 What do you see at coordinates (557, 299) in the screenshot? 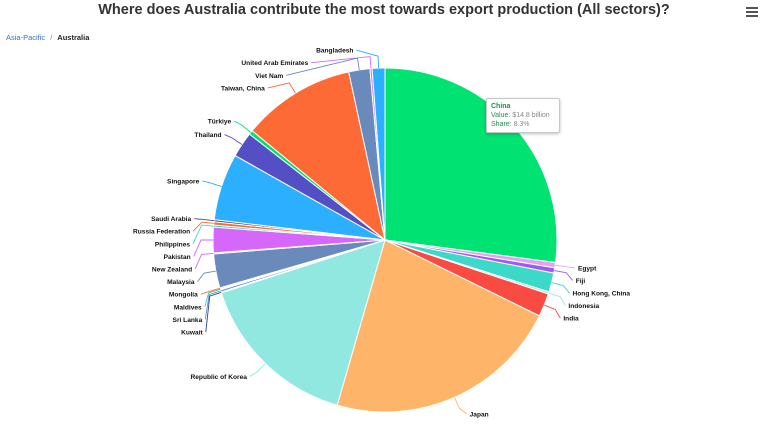
I see `leader-line-indonesia` at bounding box center [557, 299].